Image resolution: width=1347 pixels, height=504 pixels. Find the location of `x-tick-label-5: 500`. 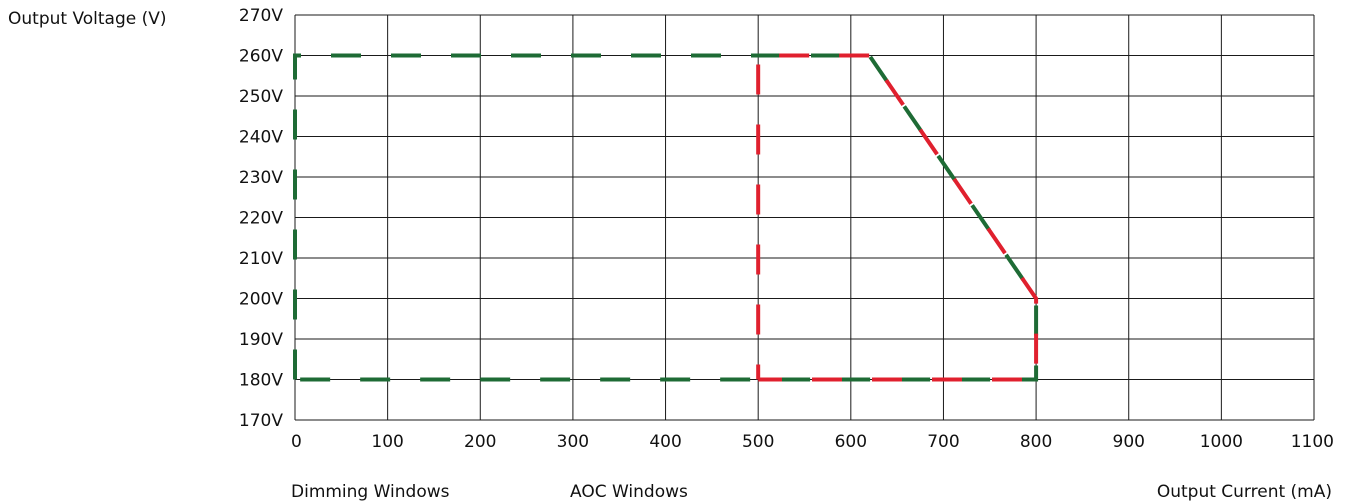

x-tick-label-5: 500 is located at coordinates (758, 442).